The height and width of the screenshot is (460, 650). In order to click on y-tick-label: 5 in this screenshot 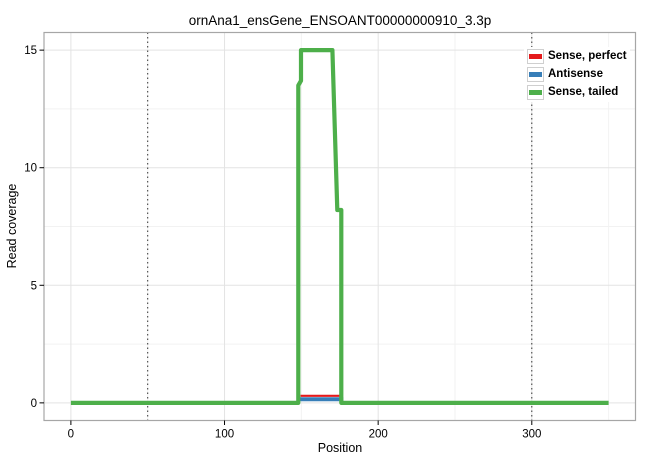, I will do `click(34, 286)`.